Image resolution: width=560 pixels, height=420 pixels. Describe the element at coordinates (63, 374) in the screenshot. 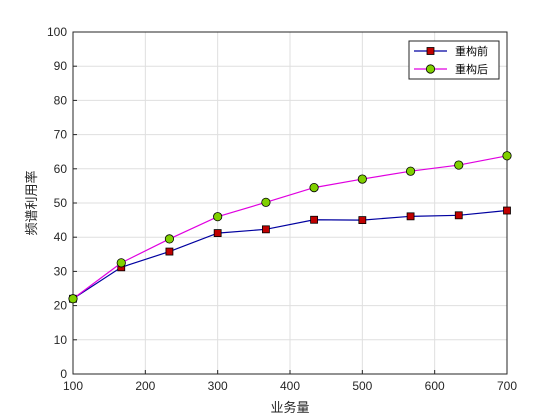

I see `y-tick-label: 0` at that location.